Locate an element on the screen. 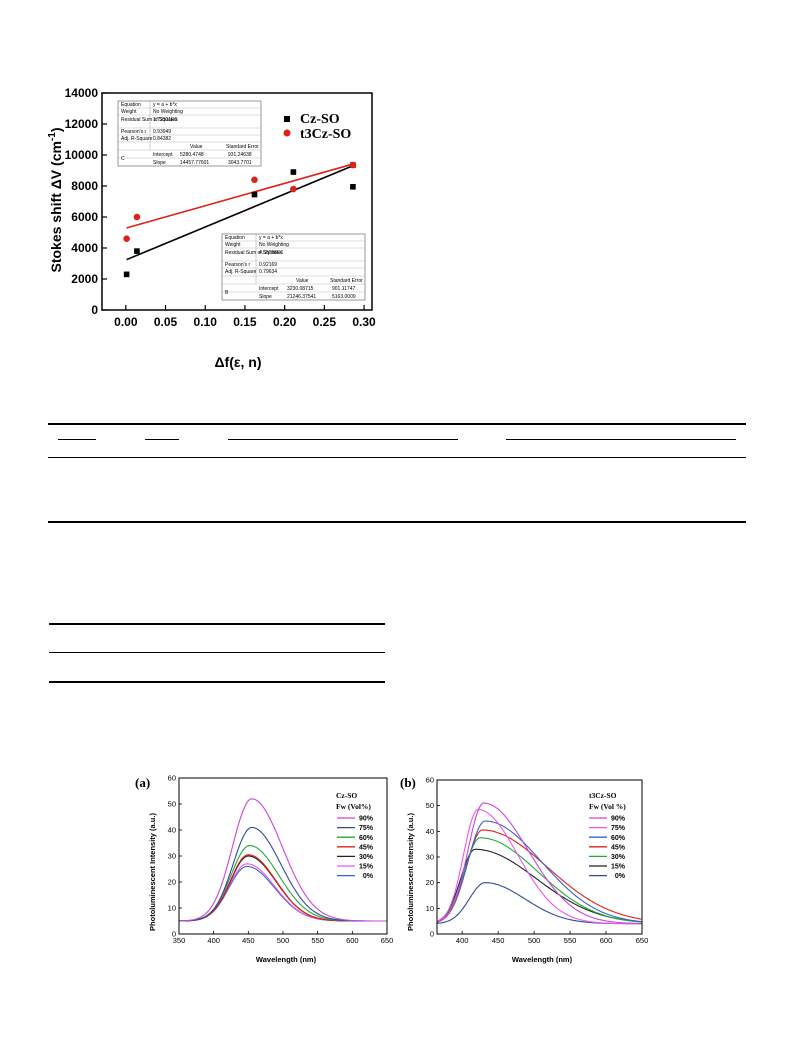  table-header-rule is located at coordinates (217, 652).